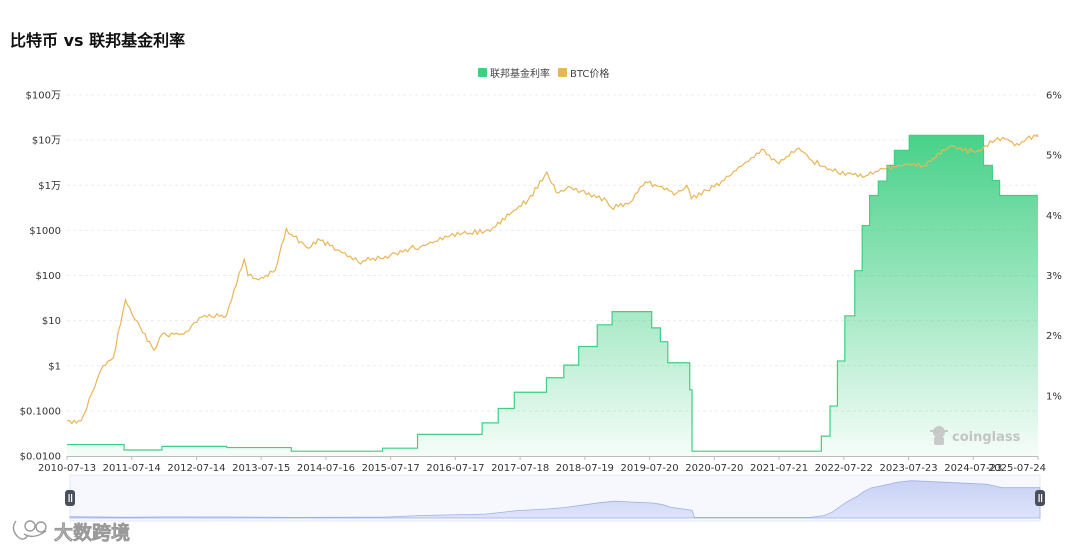  I want to click on brand-overlay: 大数跨境, so click(71, 532).